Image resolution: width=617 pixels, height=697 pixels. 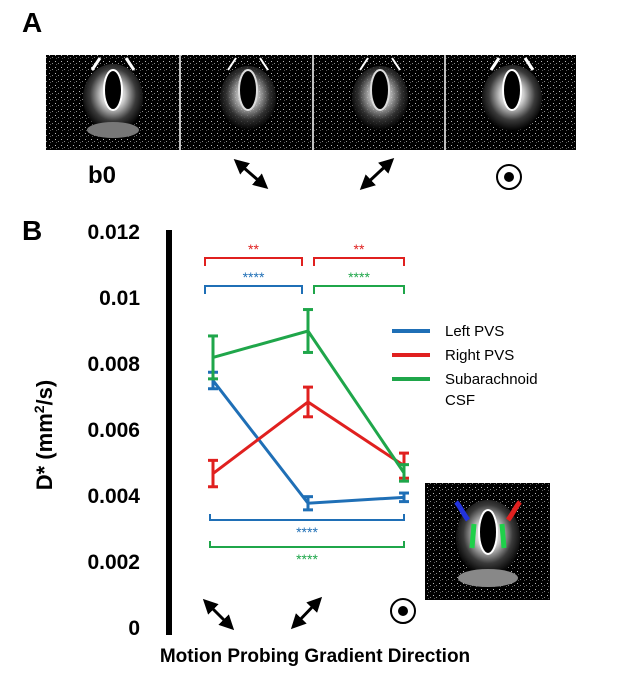 What do you see at coordinates (315, 656) in the screenshot?
I see `x-axis-title: Motion Probing Gradient Direction` at bounding box center [315, 656].